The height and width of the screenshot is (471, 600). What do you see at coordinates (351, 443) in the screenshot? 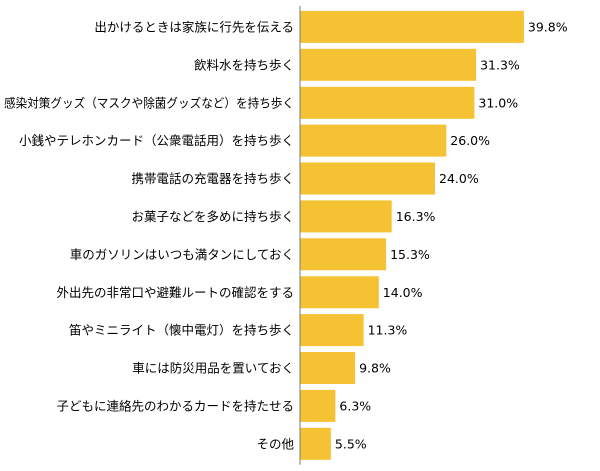
I see `value-label-11: 5.5%` at bounding box center [351, 443].